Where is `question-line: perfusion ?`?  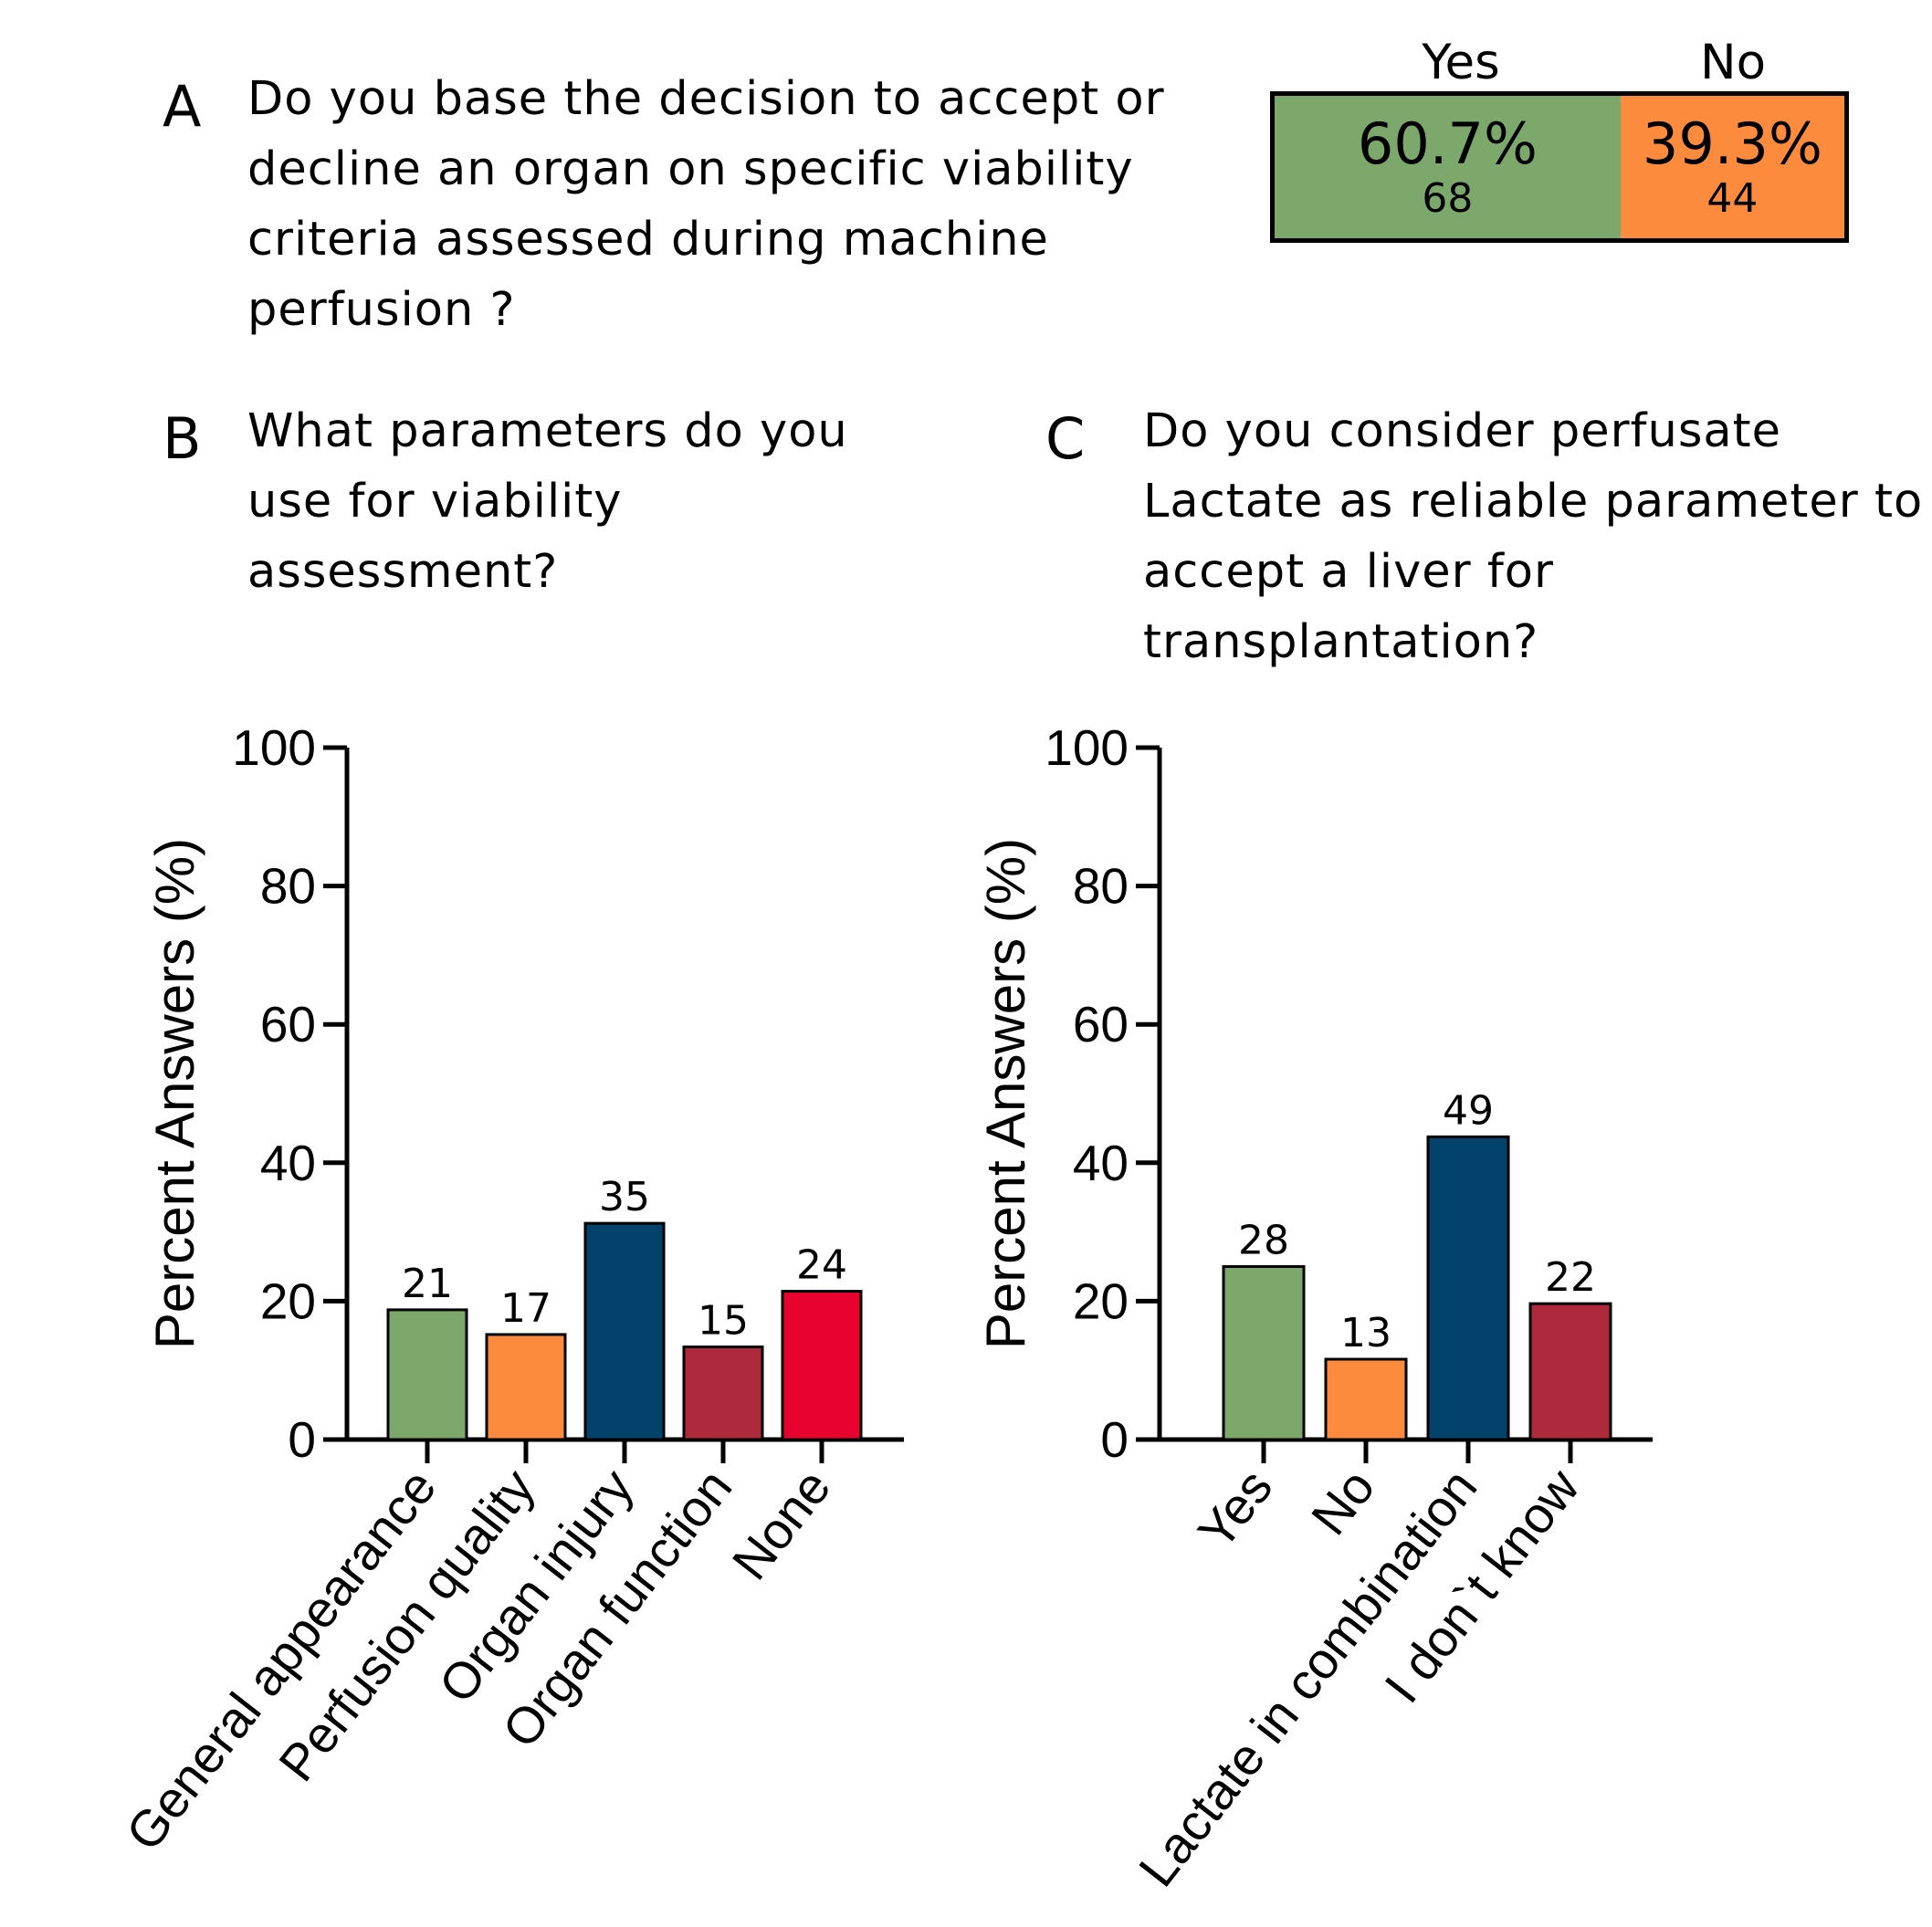
question-line: perfusion ? is located at coordinates (381, 310).